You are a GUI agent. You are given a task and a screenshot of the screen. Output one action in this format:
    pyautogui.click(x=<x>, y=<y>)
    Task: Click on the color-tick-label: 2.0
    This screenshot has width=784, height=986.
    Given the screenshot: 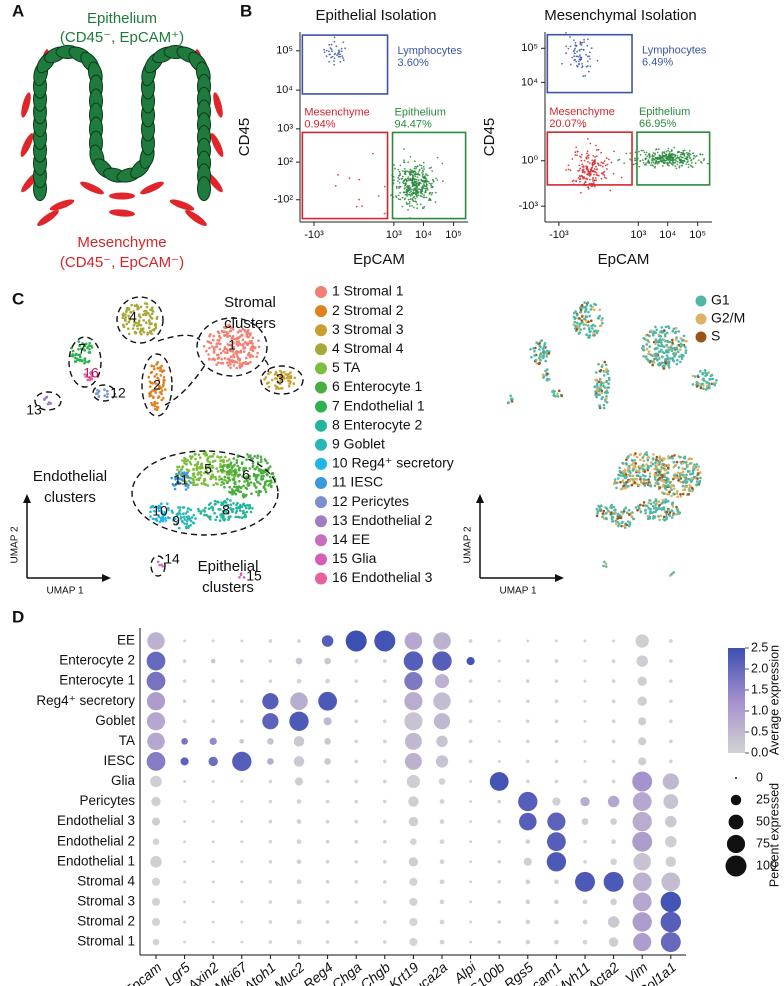 What is the action you would take?
    pyautogui.click(x=759, y=668)
    